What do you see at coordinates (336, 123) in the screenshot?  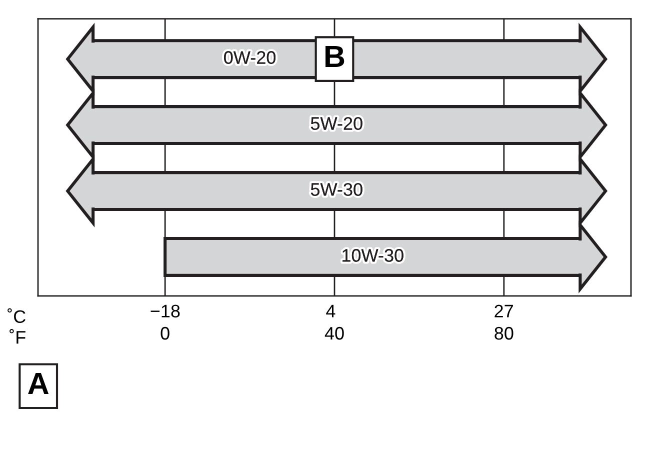 I see `y-tick-label: 5W-20` at bounding box center [336, 123].